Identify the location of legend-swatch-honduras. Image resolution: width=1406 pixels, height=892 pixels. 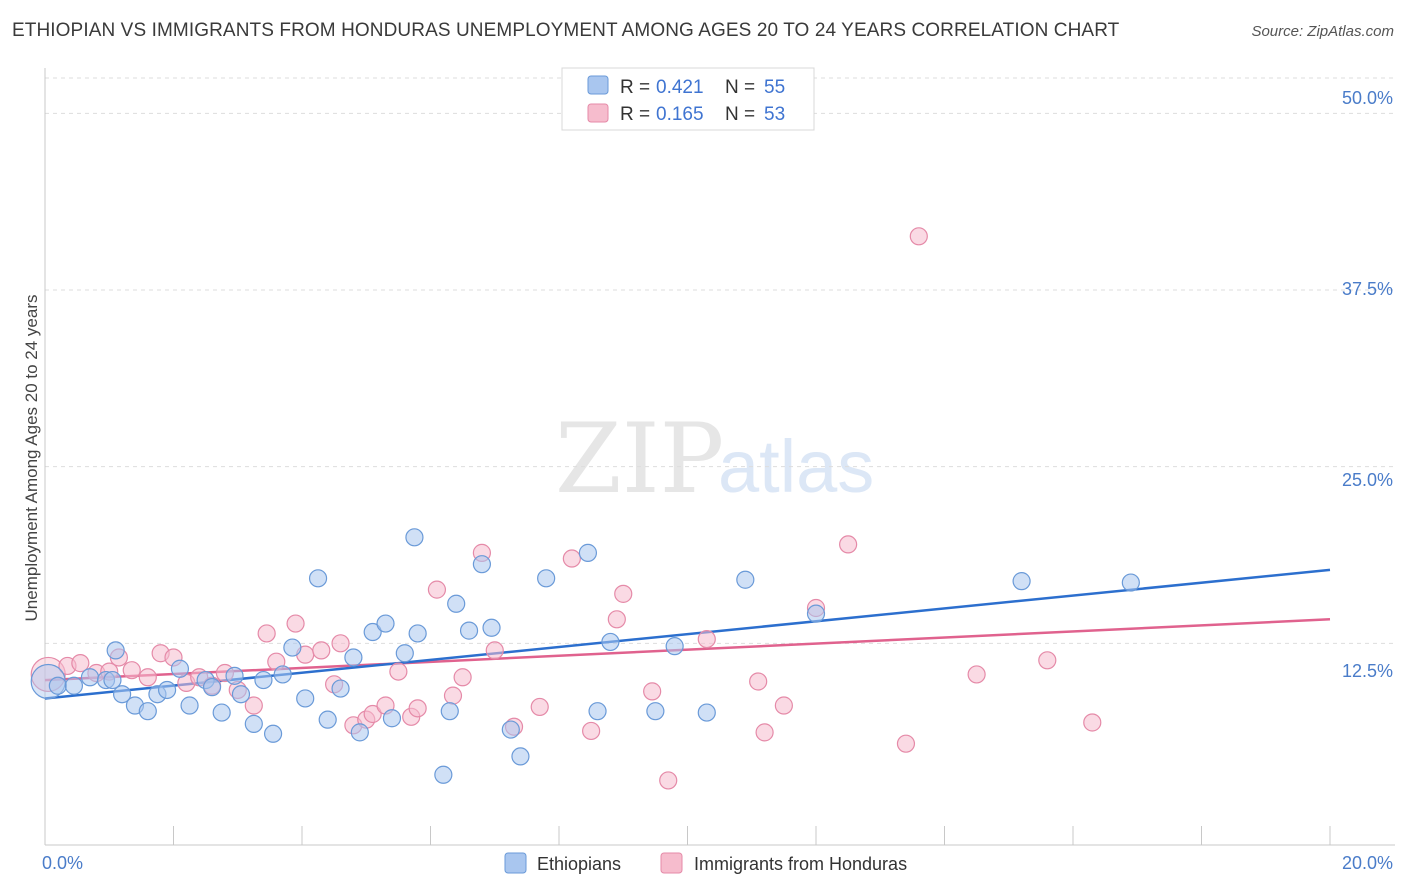
(671, 863).